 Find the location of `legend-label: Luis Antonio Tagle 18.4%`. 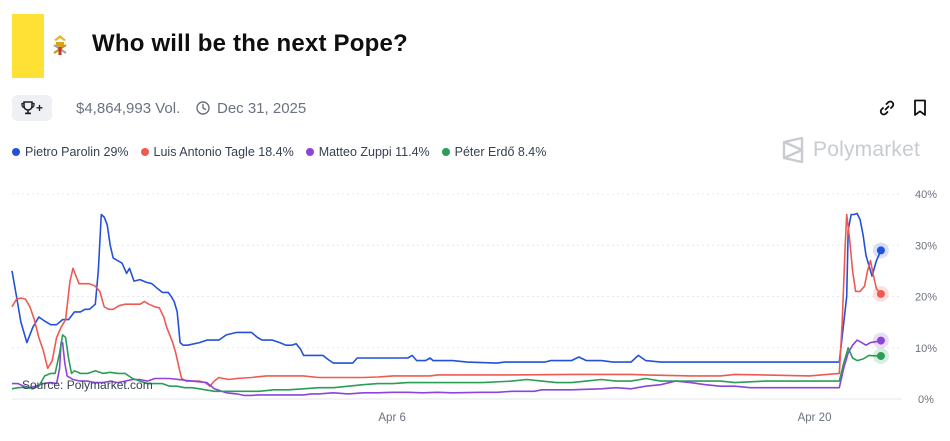

legend-label: Luis Antonio Tagle 18.4% is located at coordinates (223, 152).